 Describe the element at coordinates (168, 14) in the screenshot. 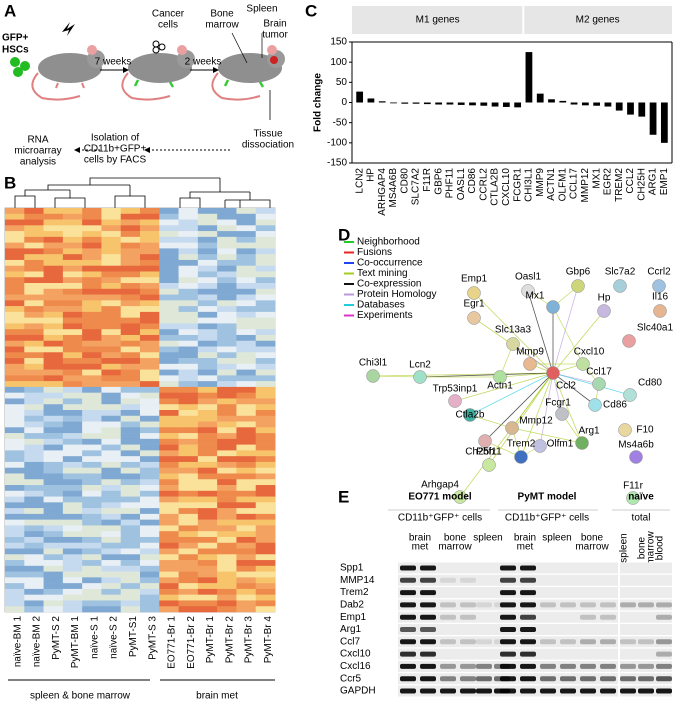

I see `label: Cancer` at that location.